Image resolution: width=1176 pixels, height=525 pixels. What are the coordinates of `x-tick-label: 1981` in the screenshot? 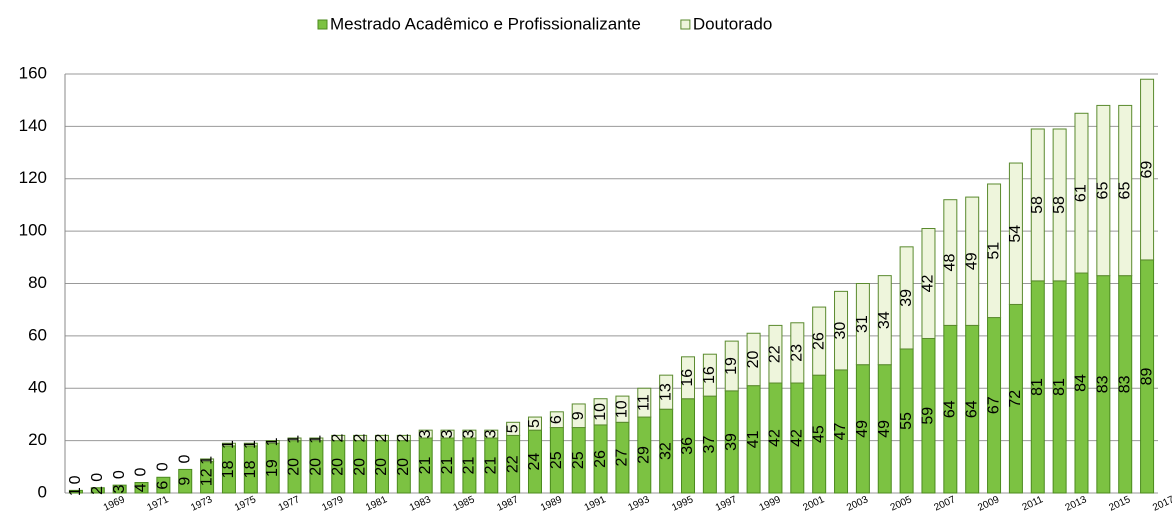 It's located at (376, 504).